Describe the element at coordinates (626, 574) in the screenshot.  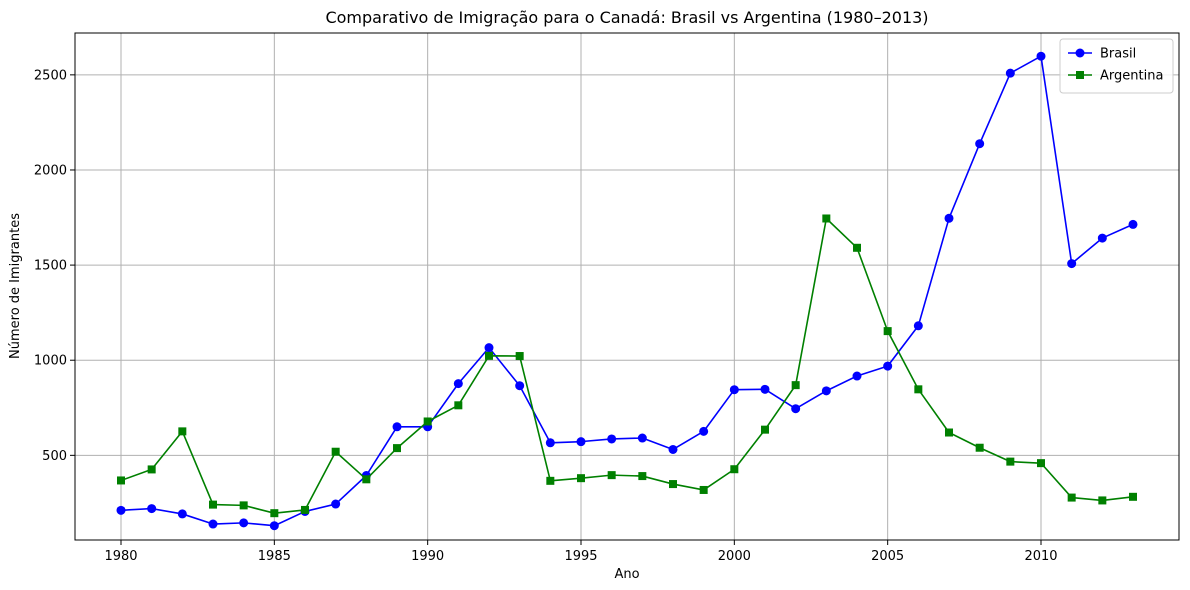
I see `x-axis-title: Ano` at that location.